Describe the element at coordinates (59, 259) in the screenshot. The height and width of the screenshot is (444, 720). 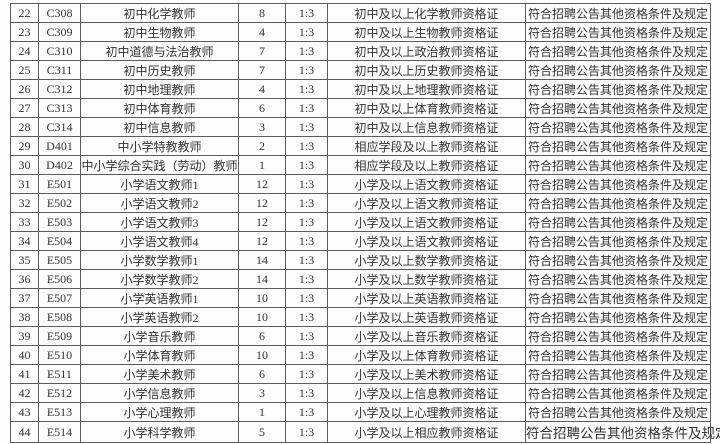
I see `cell-code-text: E505` at that location.